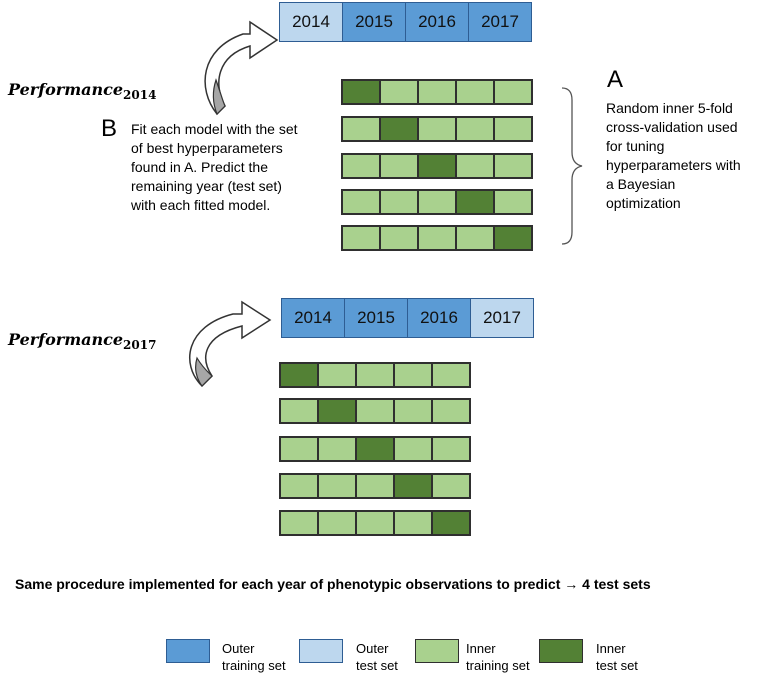 The width and height of the screenshot is (765, 681). What do you see at coordinates (437, 651) in the screenshot?
I see `legend-swatch-inner-train` at bounding box center [437, 651].